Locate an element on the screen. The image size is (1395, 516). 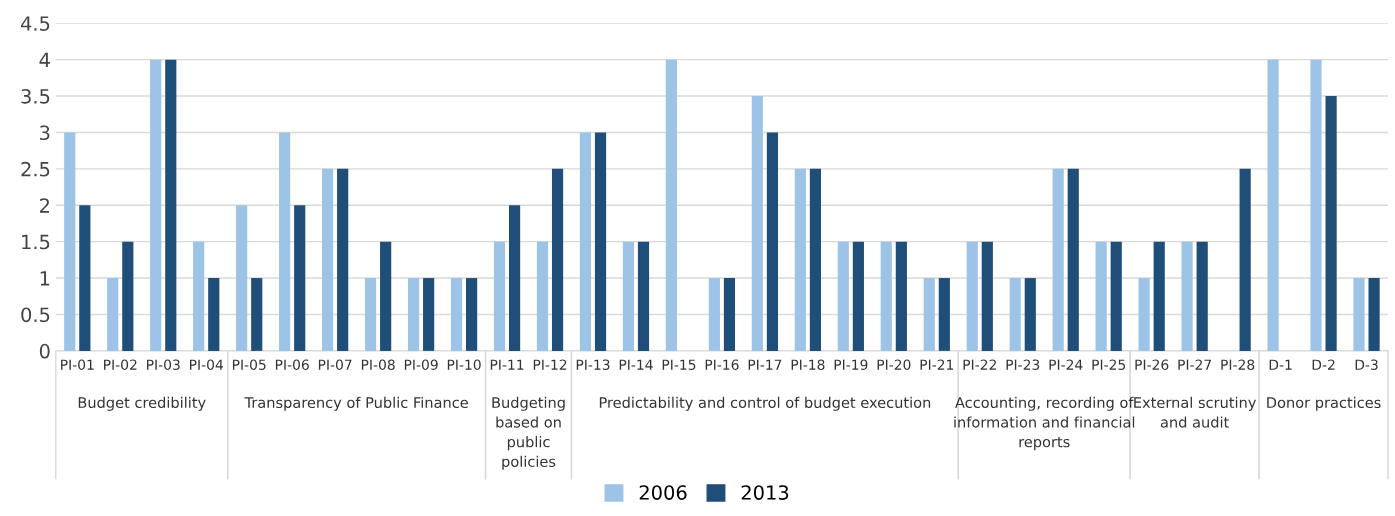
x-tick-label: PI-14 is located at coordinates (636, 364).